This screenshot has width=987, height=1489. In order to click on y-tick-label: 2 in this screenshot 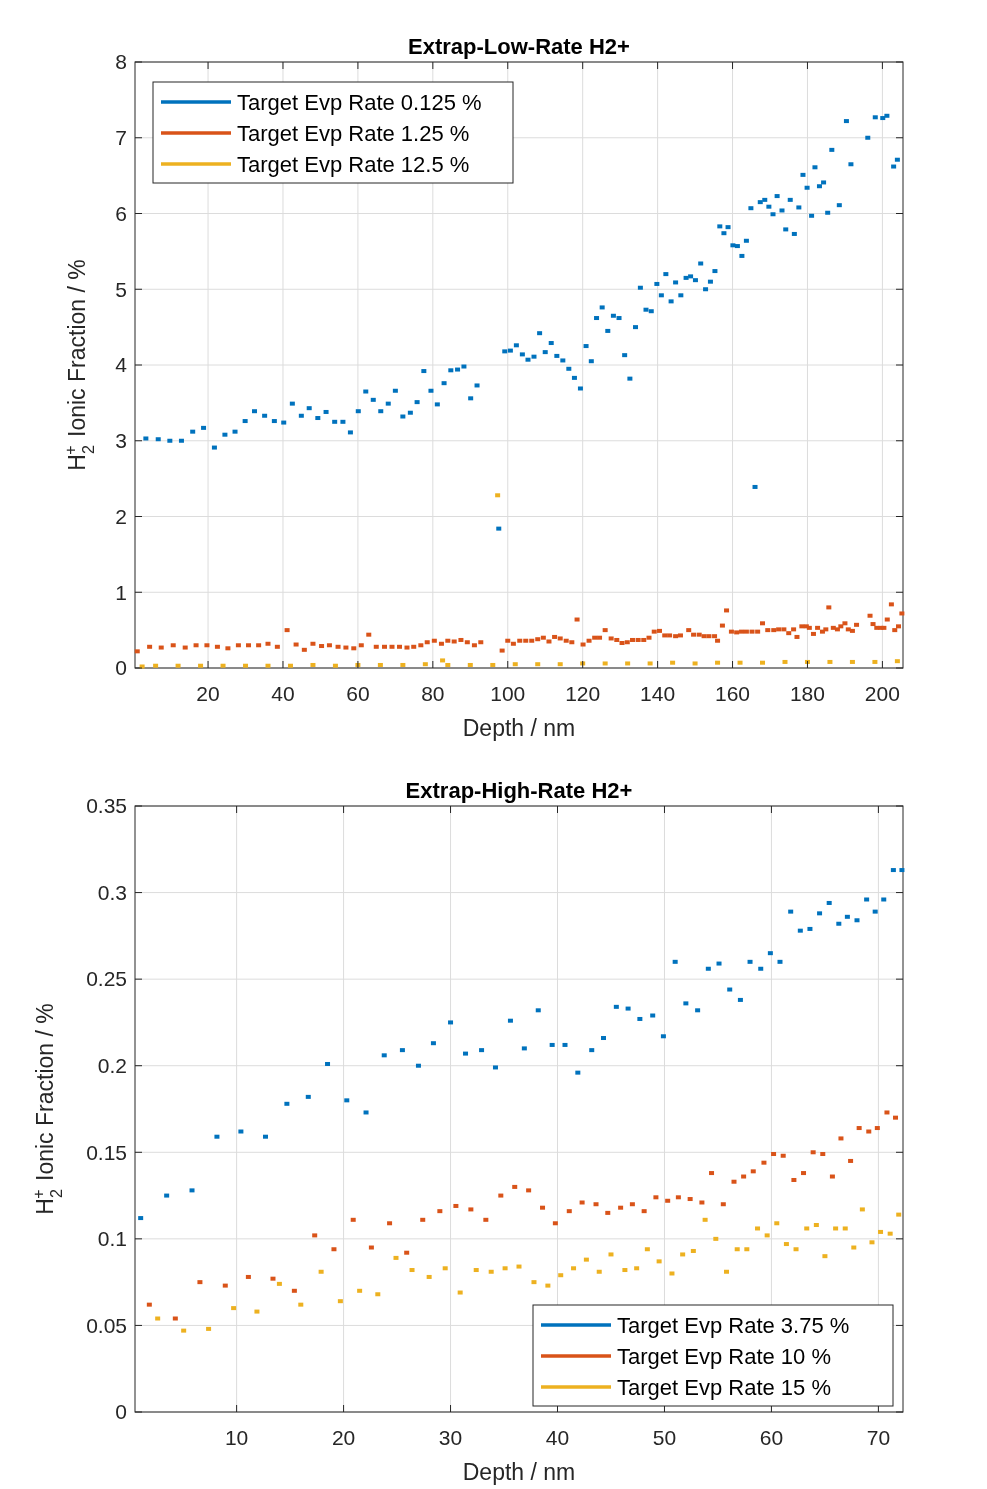, I will do `click(121, 516)`.